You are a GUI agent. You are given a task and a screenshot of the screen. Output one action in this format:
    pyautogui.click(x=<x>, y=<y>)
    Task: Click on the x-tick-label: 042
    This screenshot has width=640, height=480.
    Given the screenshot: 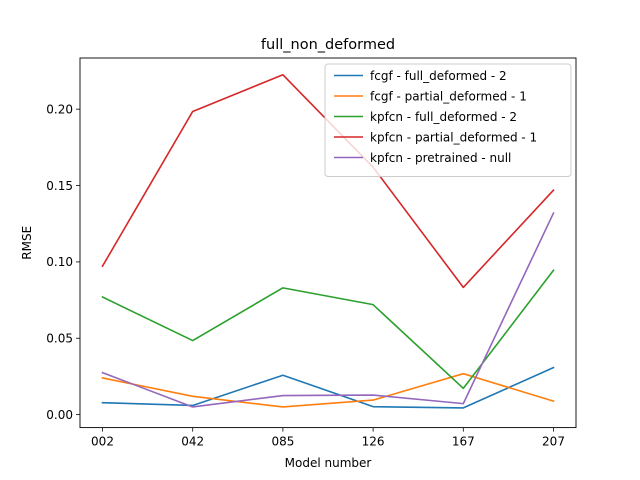 What is the action you would take?
    pyautogui.click(x=192, y=442)
    